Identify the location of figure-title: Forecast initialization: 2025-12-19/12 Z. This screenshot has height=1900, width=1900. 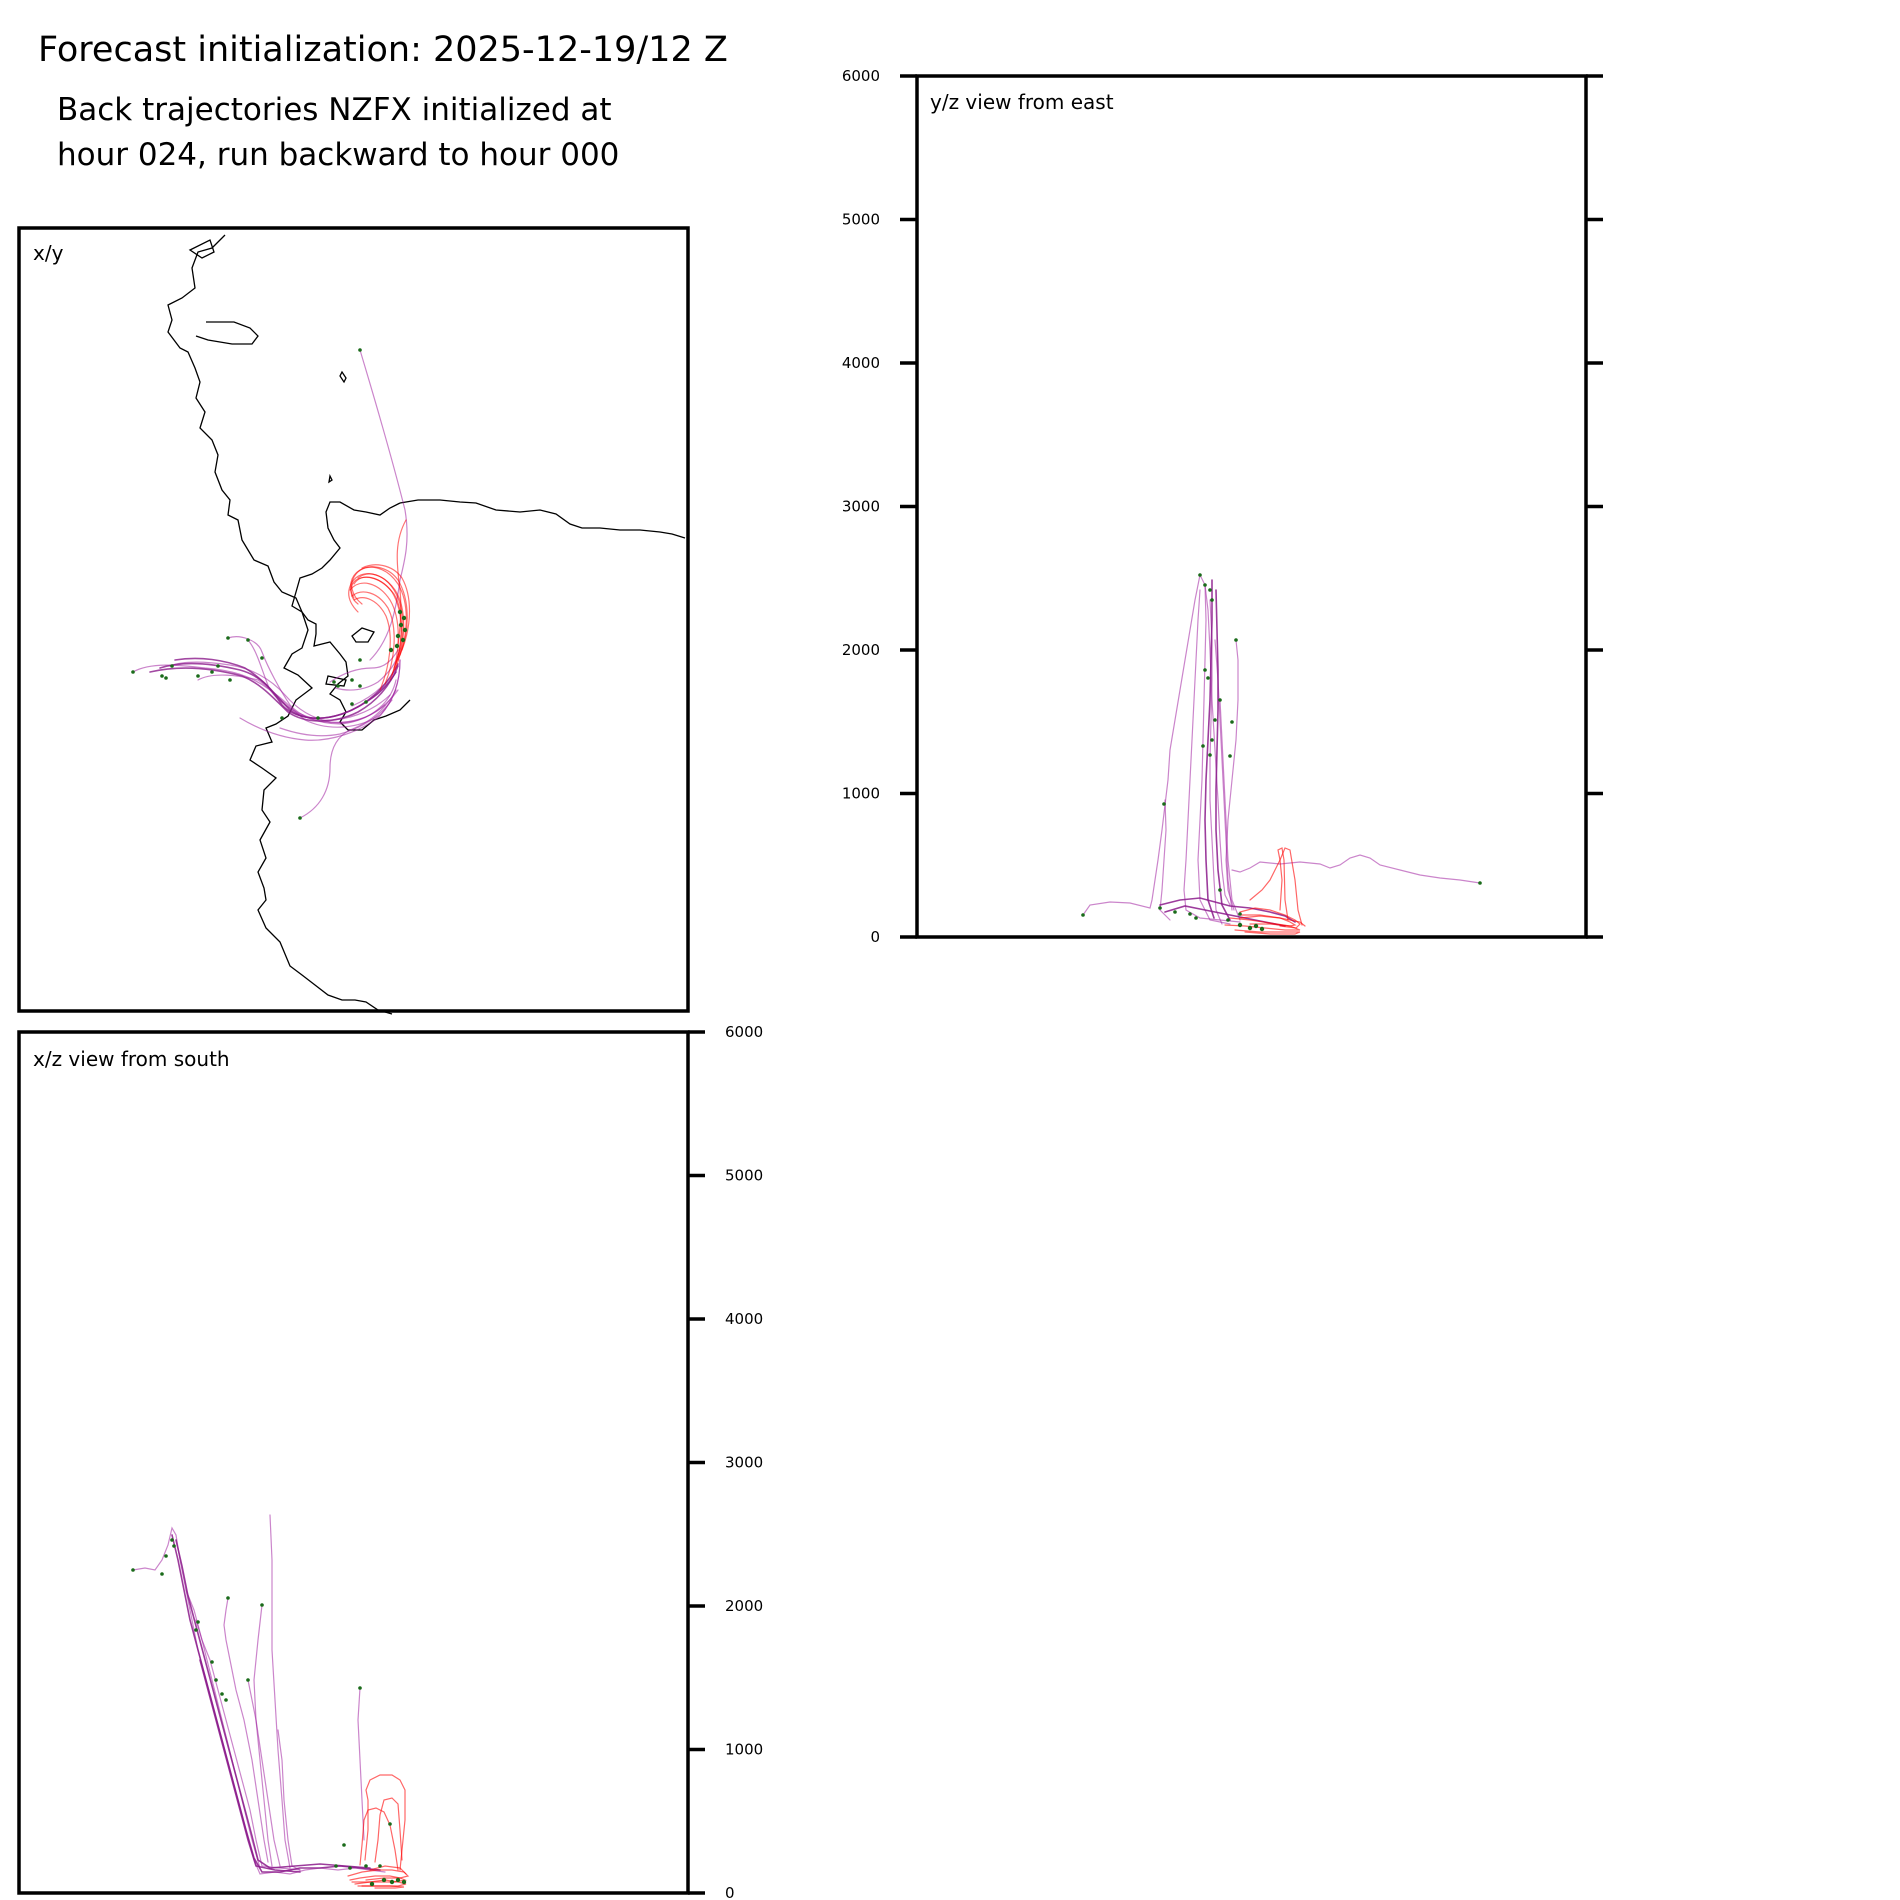
(383, 50).